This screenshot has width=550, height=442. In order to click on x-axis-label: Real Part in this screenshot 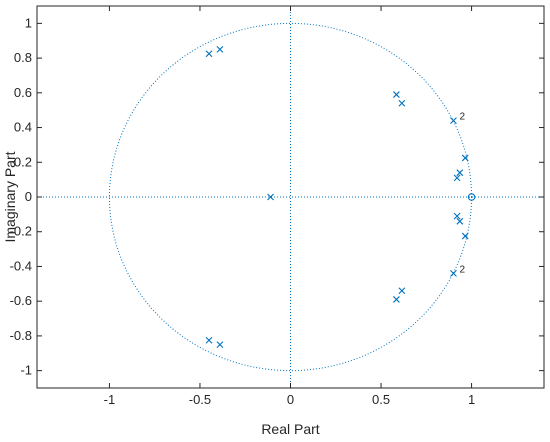, I will do `click(290, 429)`.